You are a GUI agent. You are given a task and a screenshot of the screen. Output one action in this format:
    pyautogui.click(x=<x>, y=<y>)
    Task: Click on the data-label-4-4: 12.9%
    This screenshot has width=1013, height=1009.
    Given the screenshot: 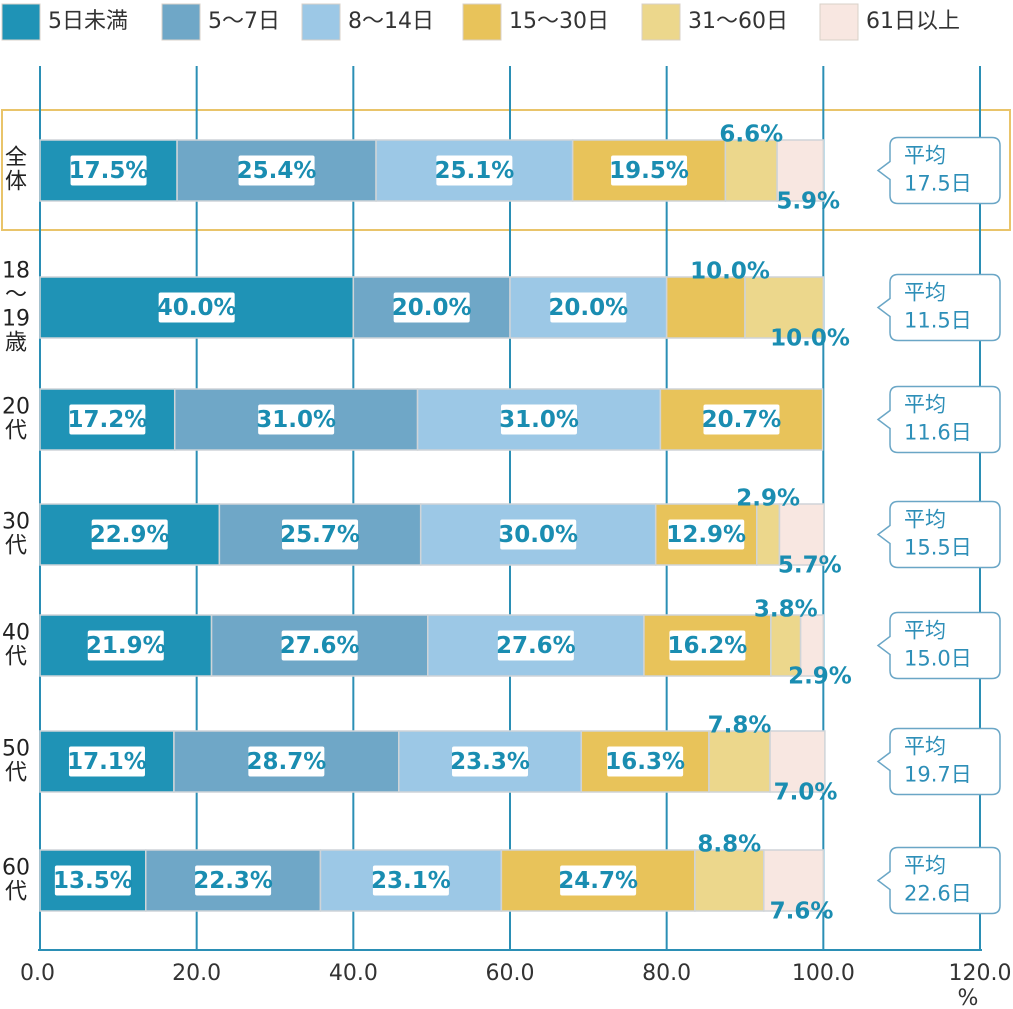 What is the action you would take?
    pyautogui.click(x=706, y=535)
    